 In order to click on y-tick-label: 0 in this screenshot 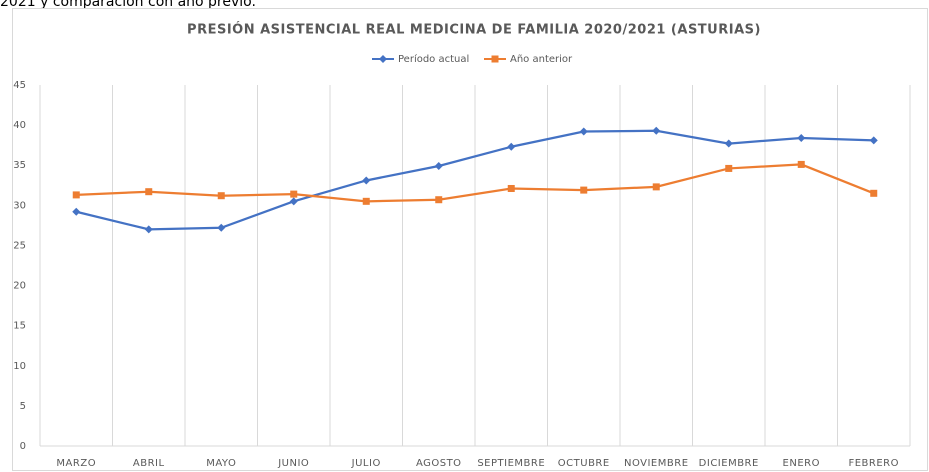, I will do `click(23, 446)`.